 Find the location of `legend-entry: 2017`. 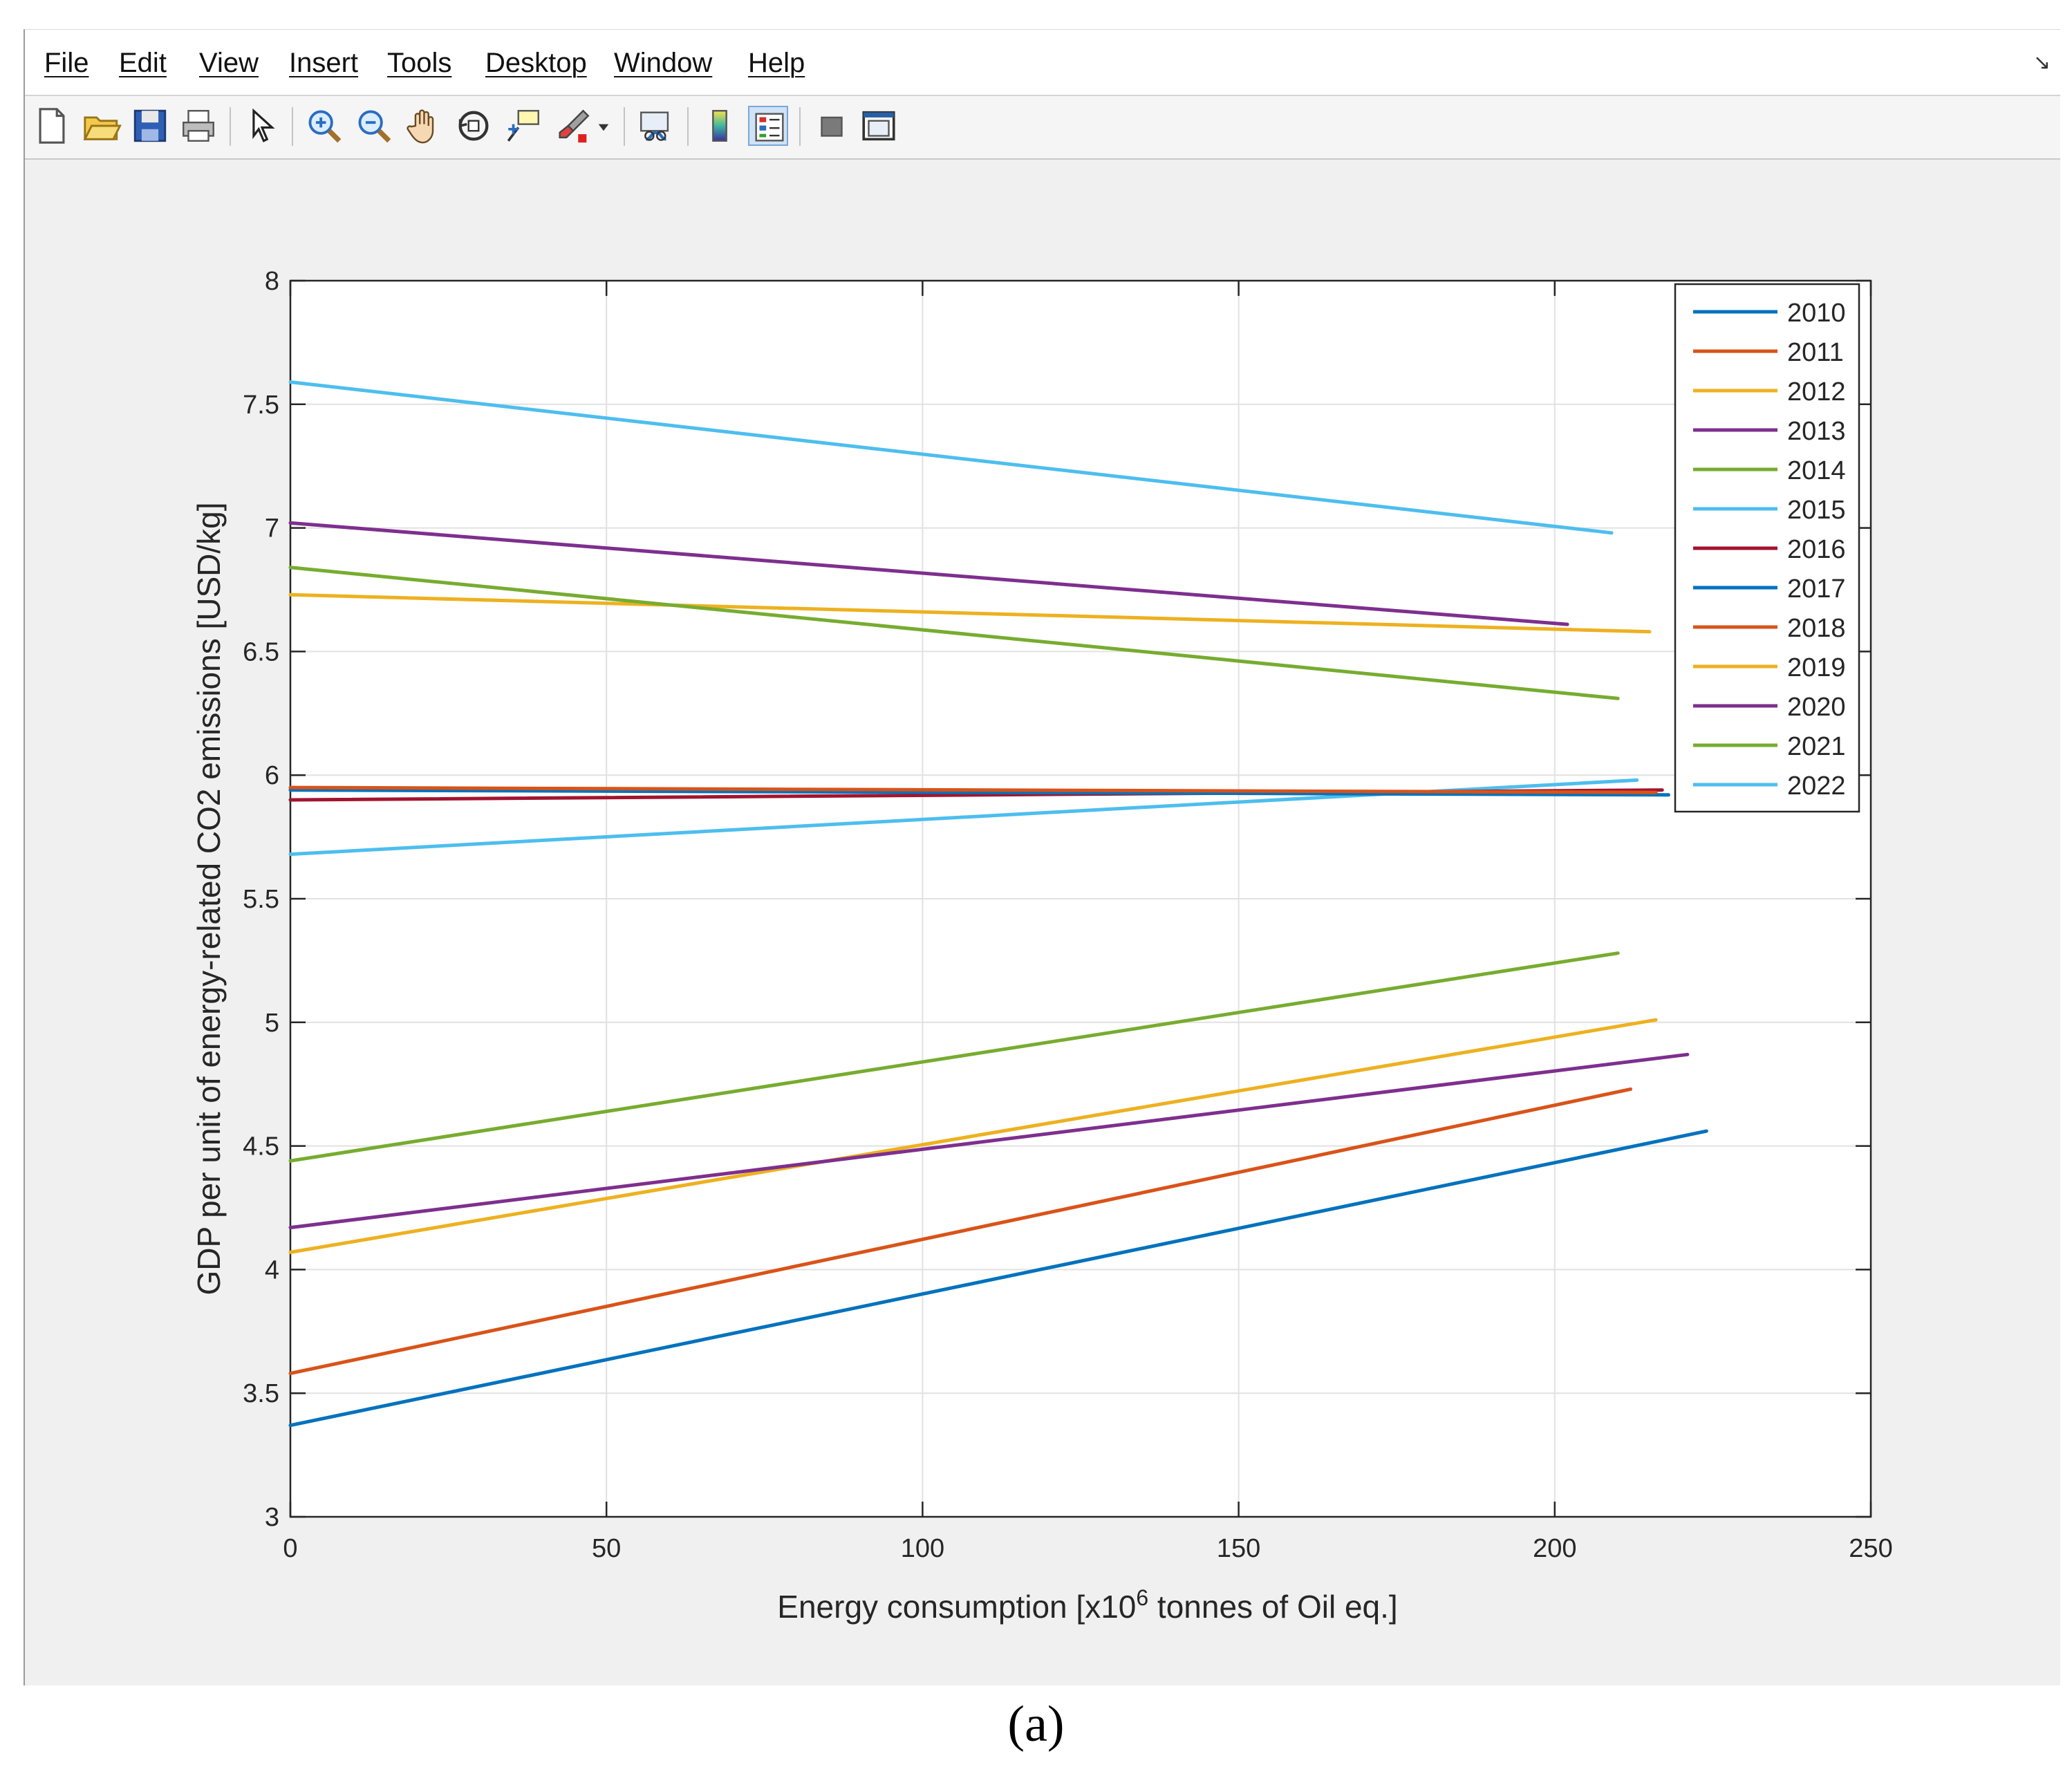

legend-entry: 2017 is located at coordinates (1816, 589).